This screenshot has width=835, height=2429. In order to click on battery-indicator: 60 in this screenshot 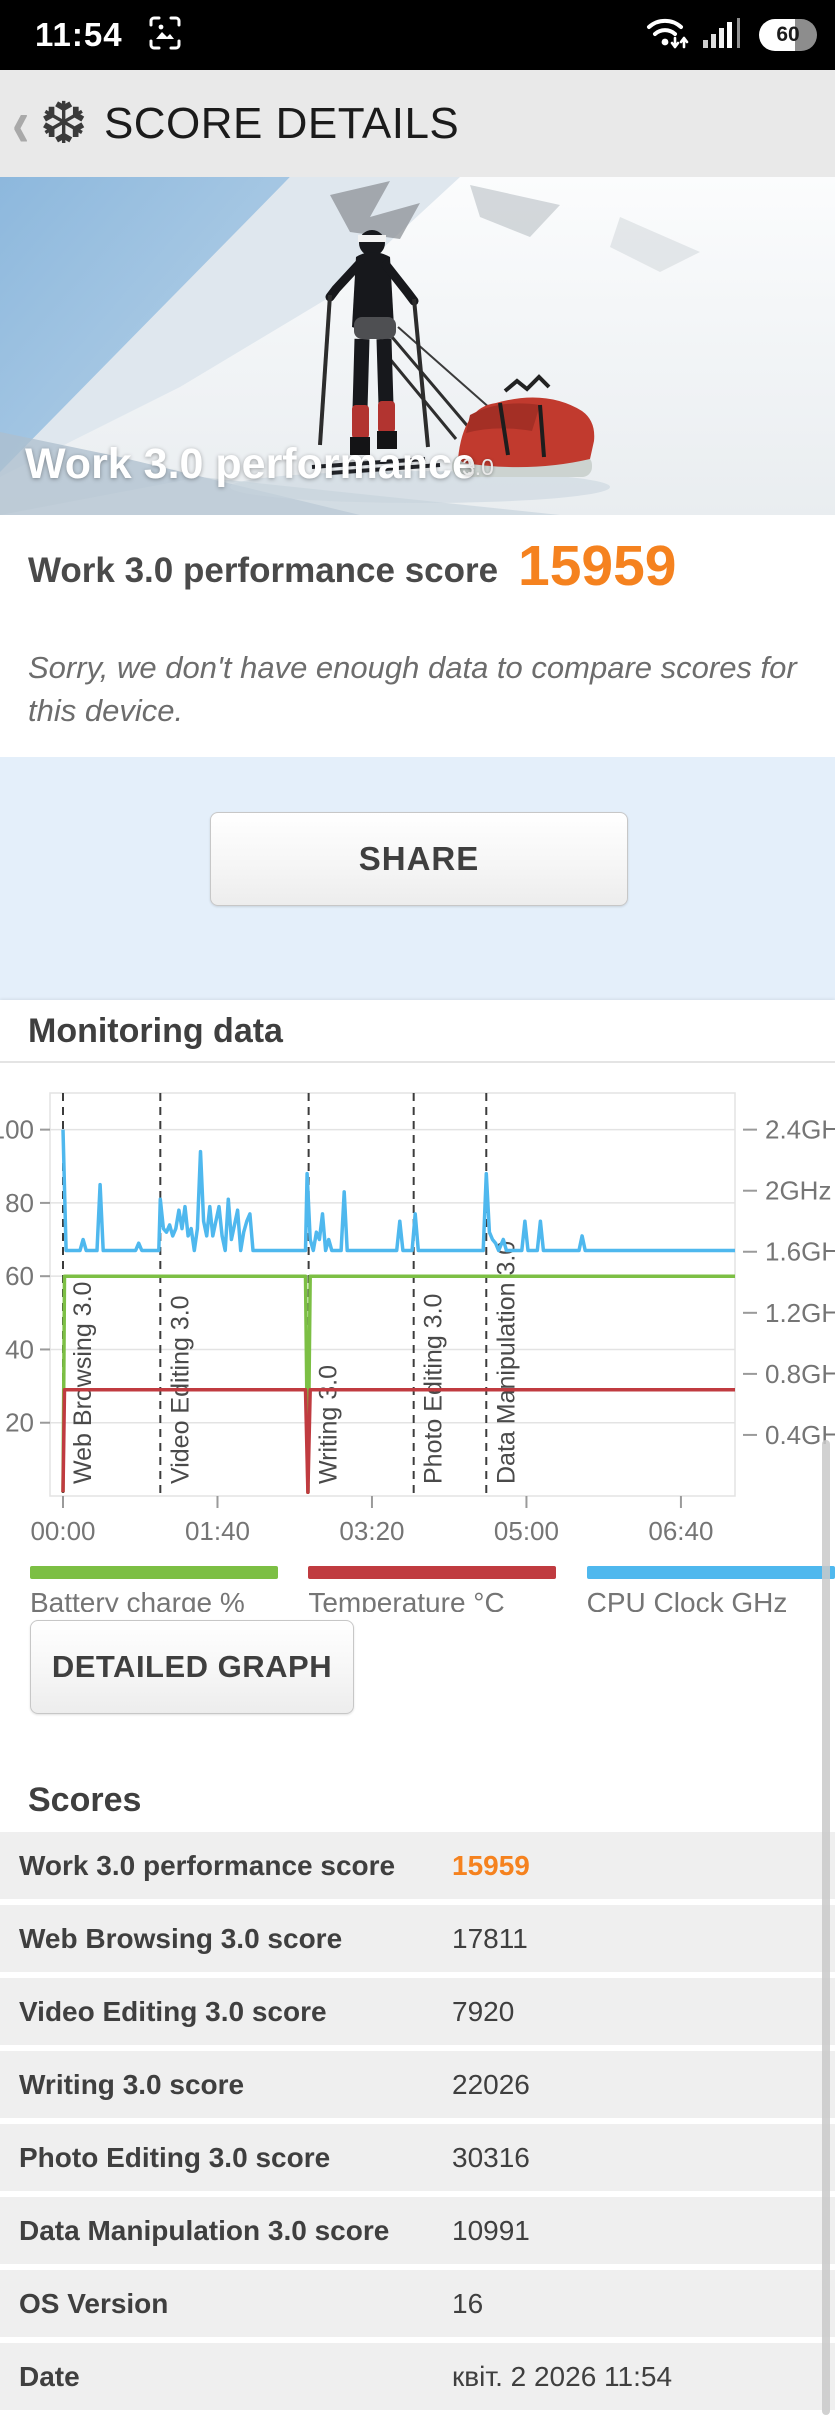, I will do `click(788, 35)`.